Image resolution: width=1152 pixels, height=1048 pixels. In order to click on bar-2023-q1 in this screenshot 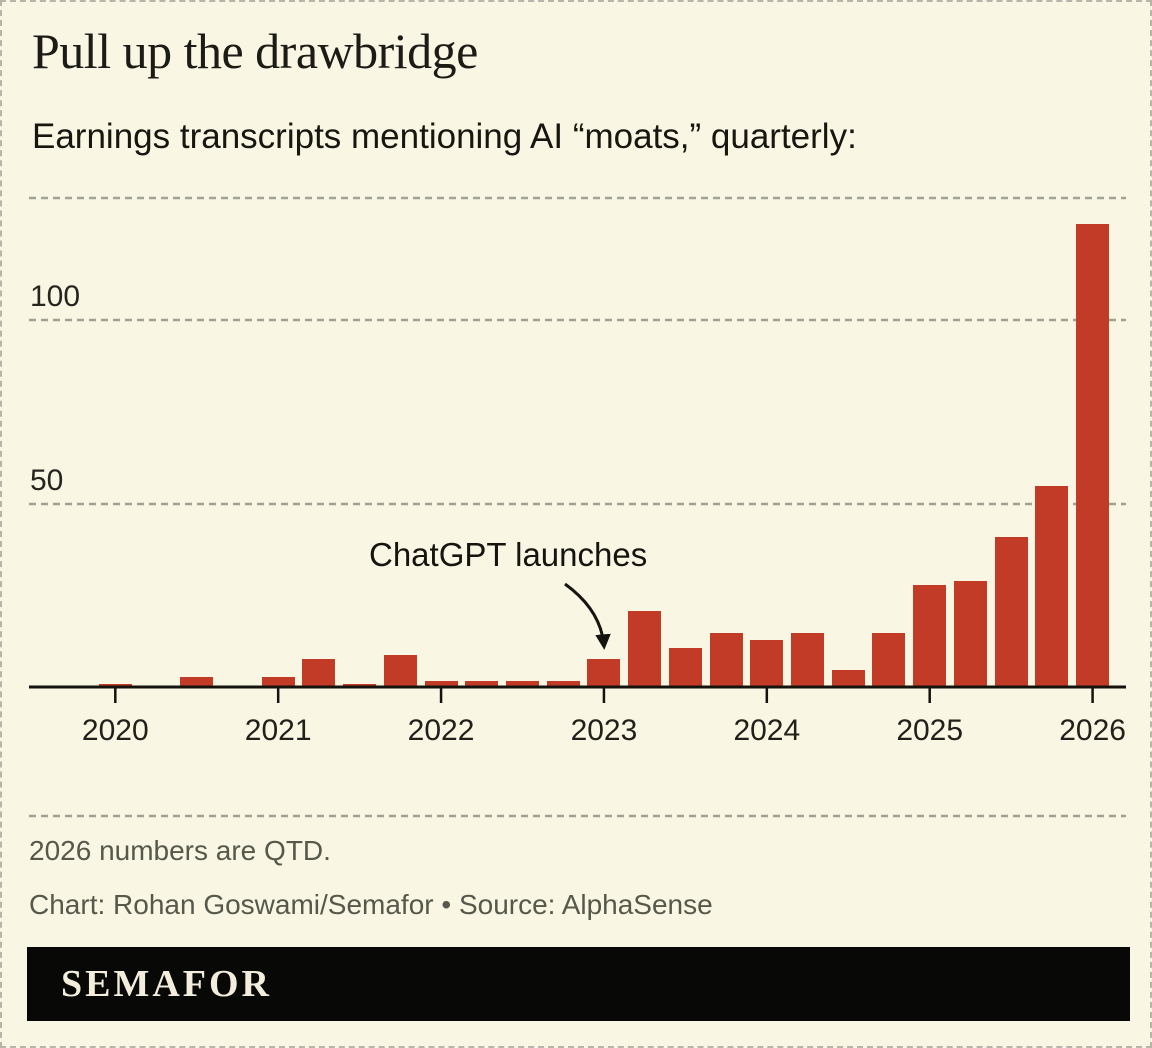, I will do `click(604, 673)`.